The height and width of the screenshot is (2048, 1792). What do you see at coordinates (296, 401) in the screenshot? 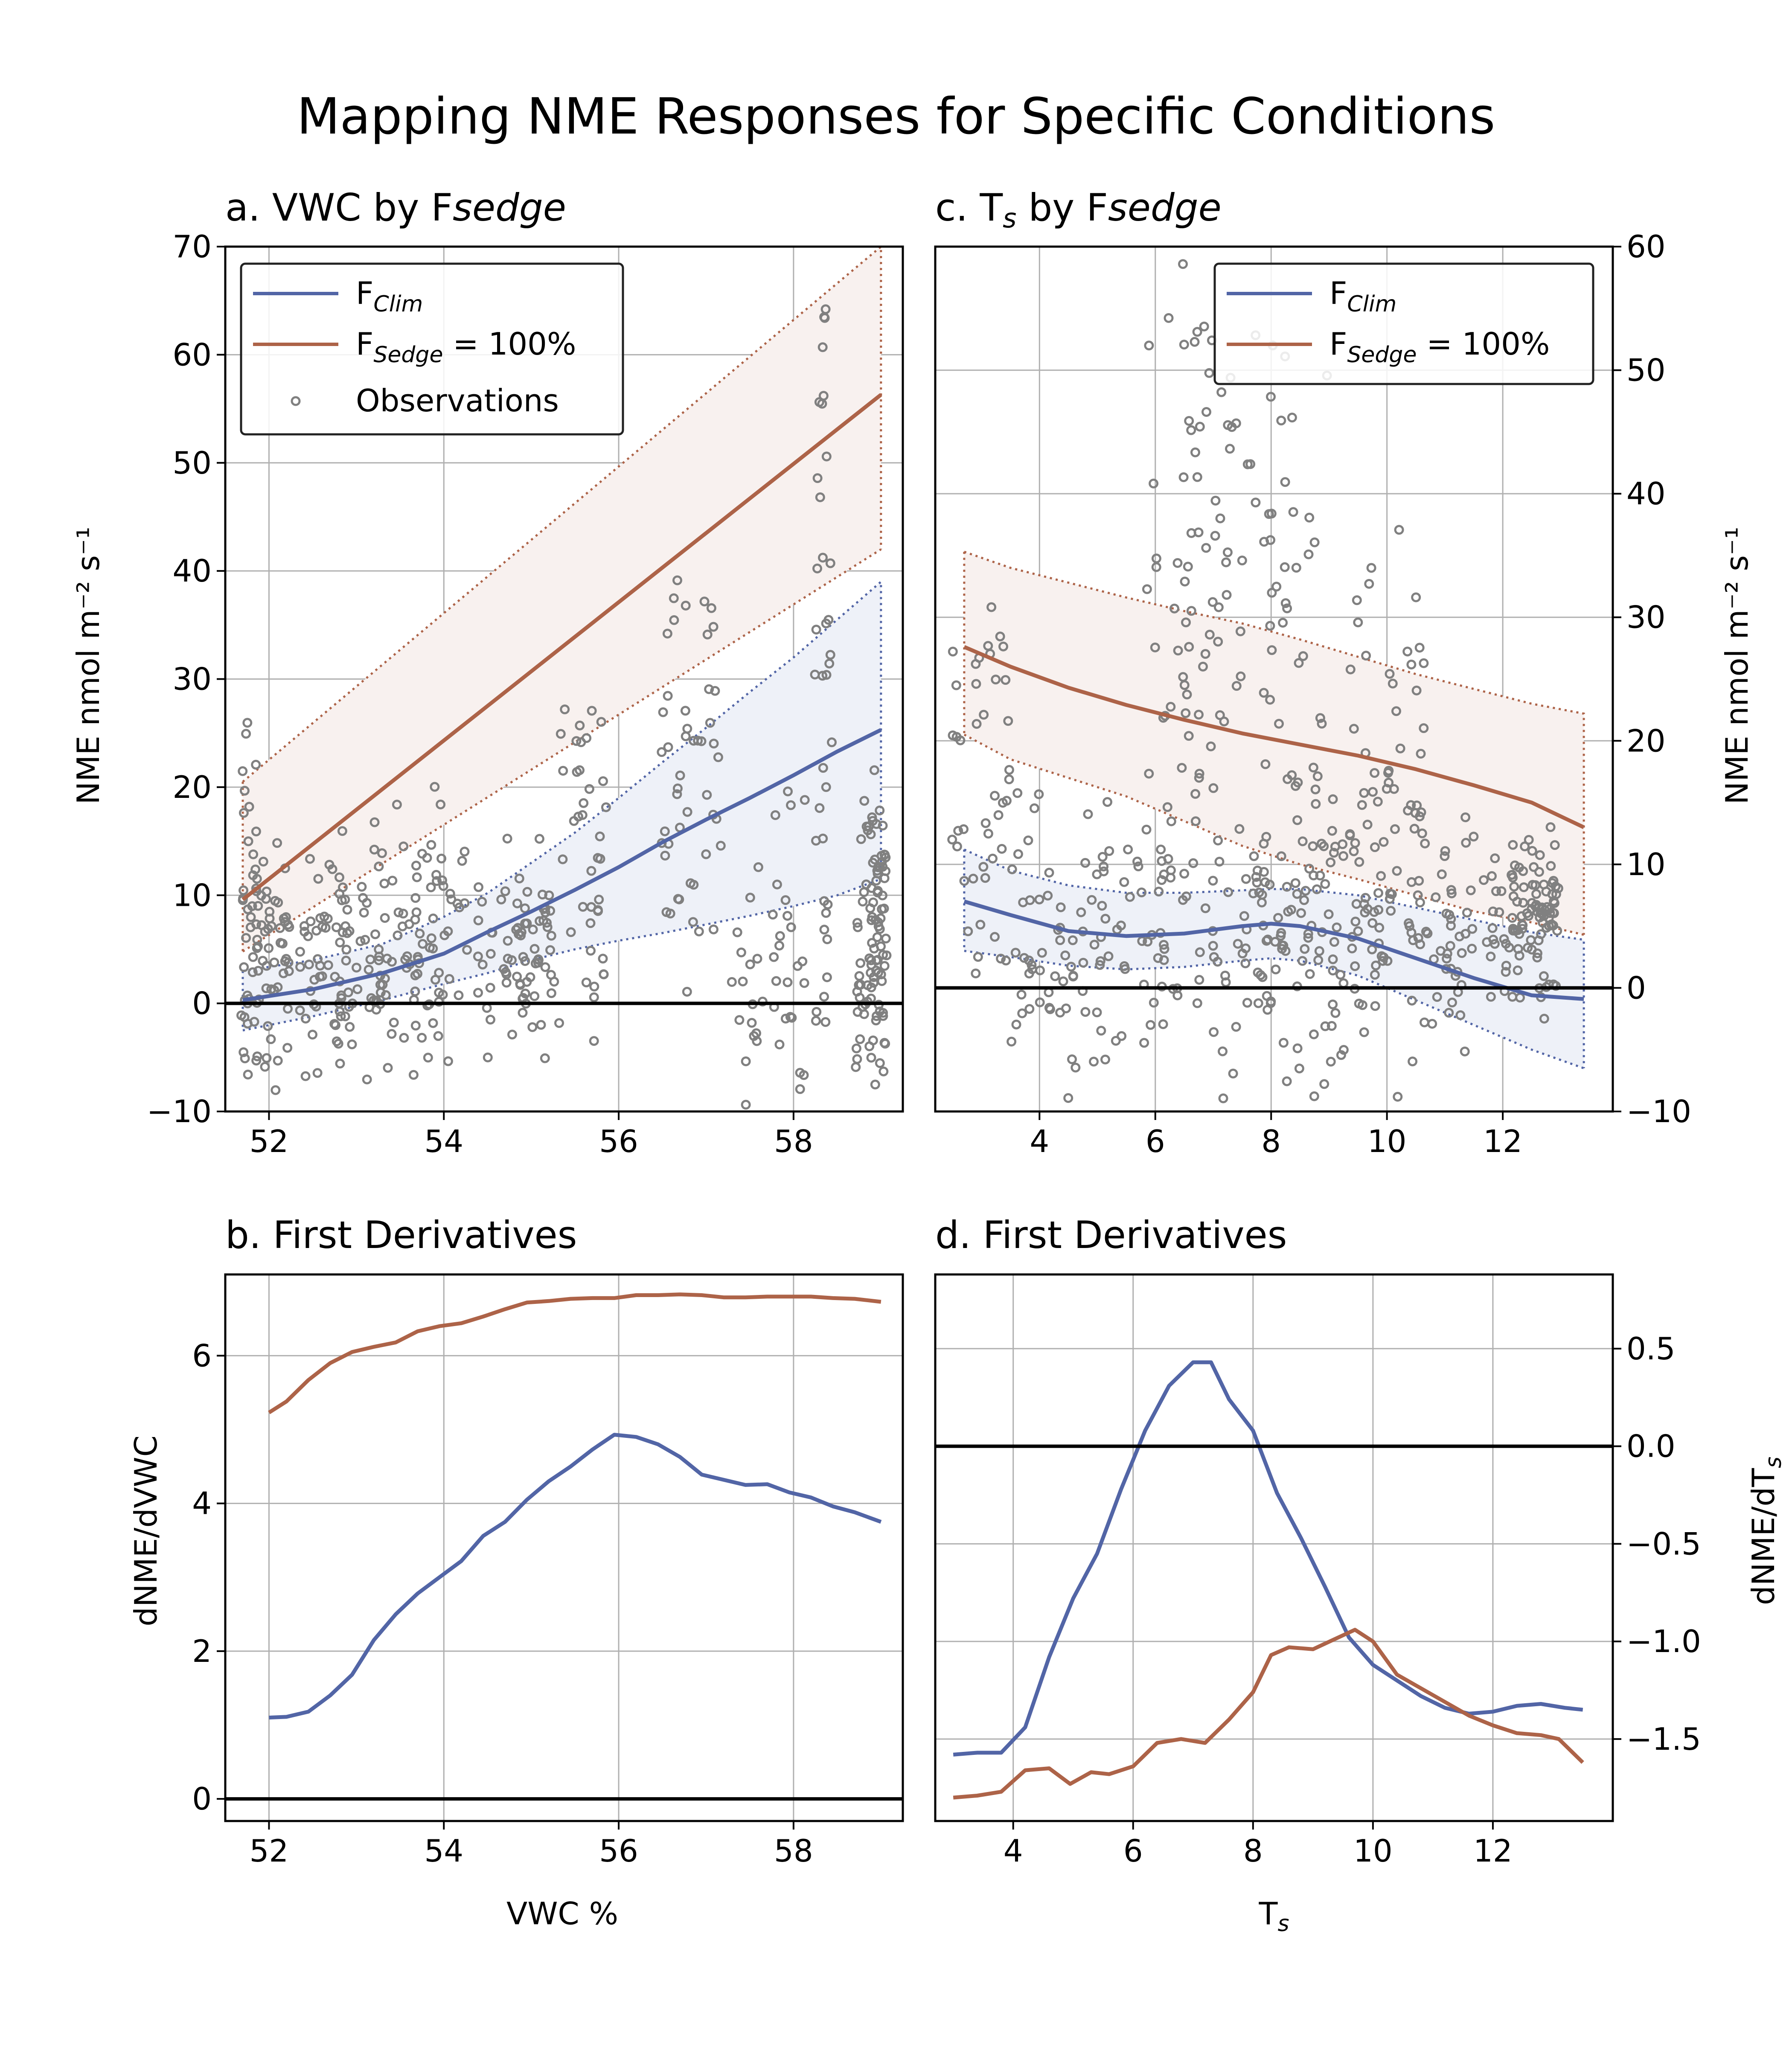
I see `legend-a-observations-marker` at bounding box center [296, 401].